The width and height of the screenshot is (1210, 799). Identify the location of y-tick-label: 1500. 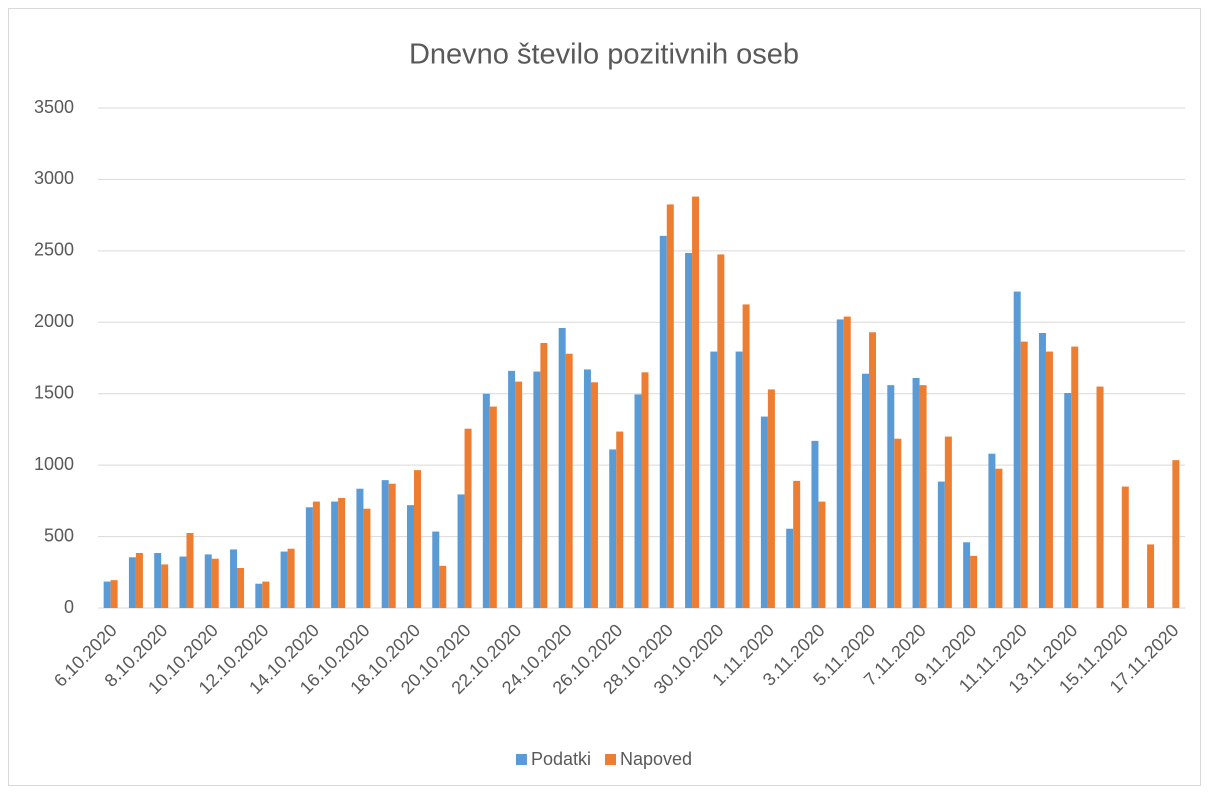
(54, 392).